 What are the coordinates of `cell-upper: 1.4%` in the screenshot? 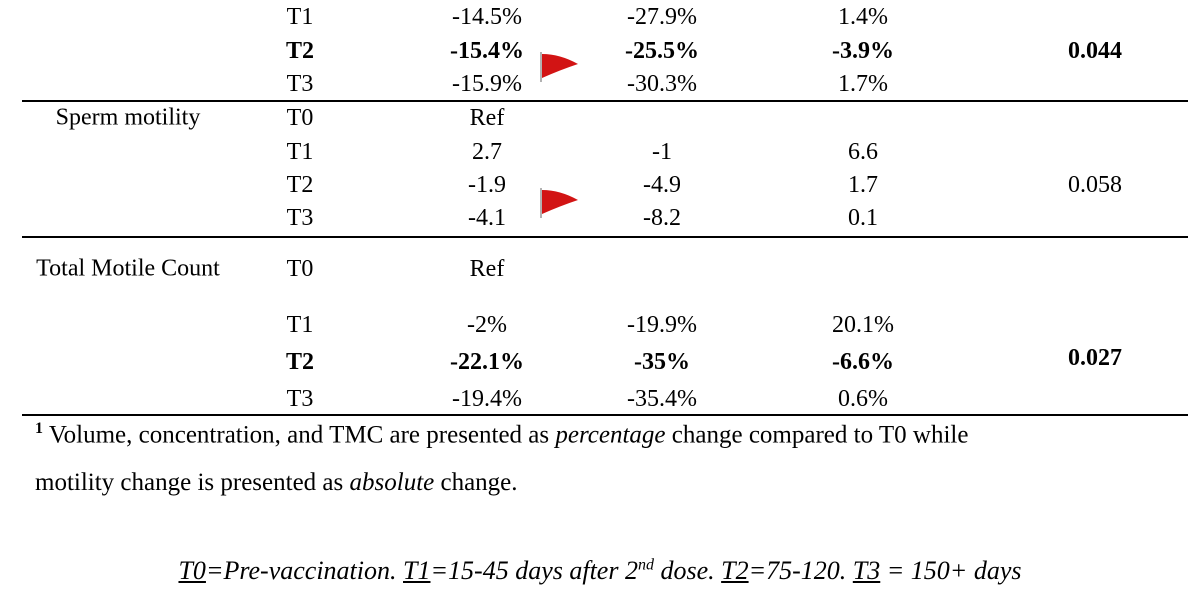 It's located at (863, 17).